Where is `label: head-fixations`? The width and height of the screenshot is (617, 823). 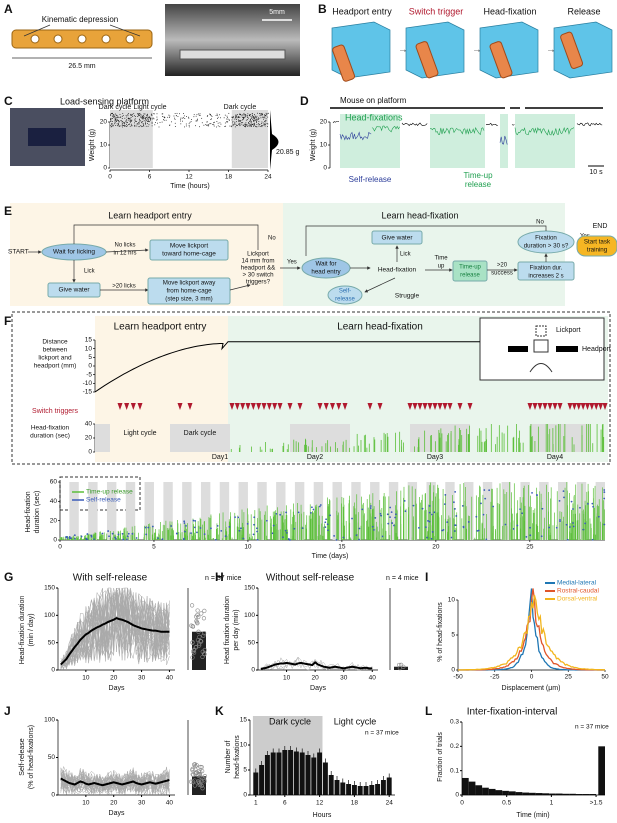 label: head-fixations is located at coordinates (237, 757).